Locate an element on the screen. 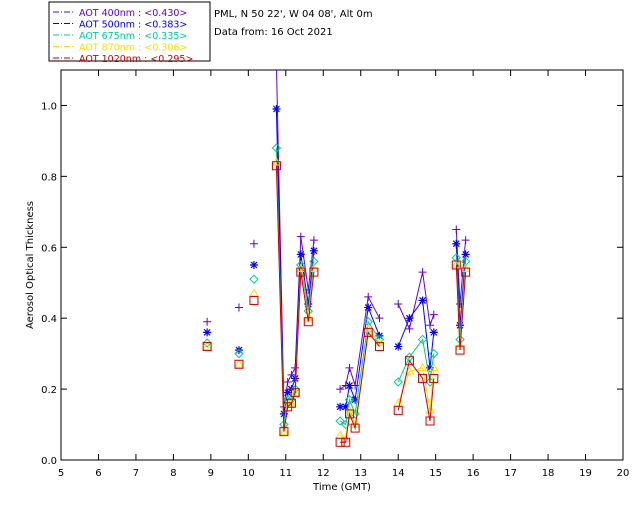 Image resolution: width=640 pixels, height=512 pixels. site-info: PML, N 50 22', W 04 08', Alt 0m is located at coordinates (293, 14).